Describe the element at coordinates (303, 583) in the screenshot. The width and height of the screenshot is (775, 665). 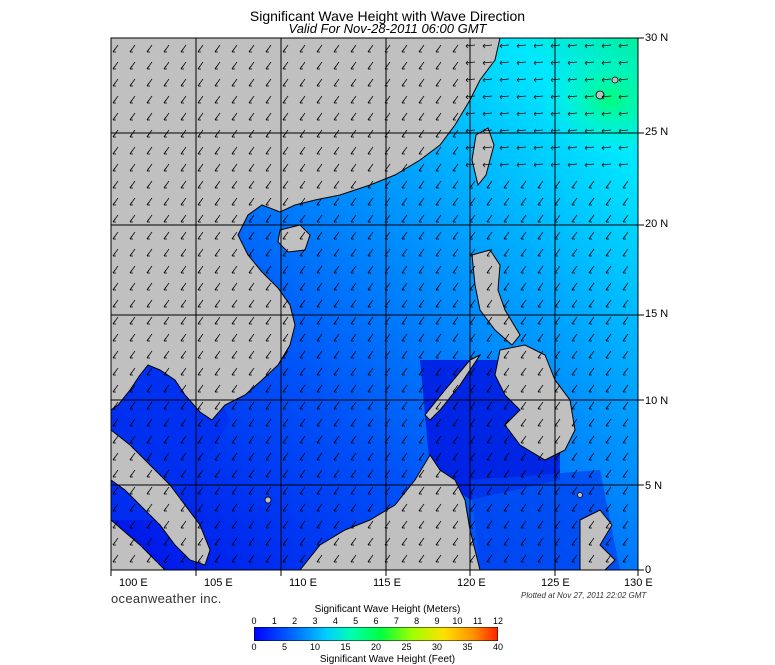
I see `lon-label: 110 E` at that location.